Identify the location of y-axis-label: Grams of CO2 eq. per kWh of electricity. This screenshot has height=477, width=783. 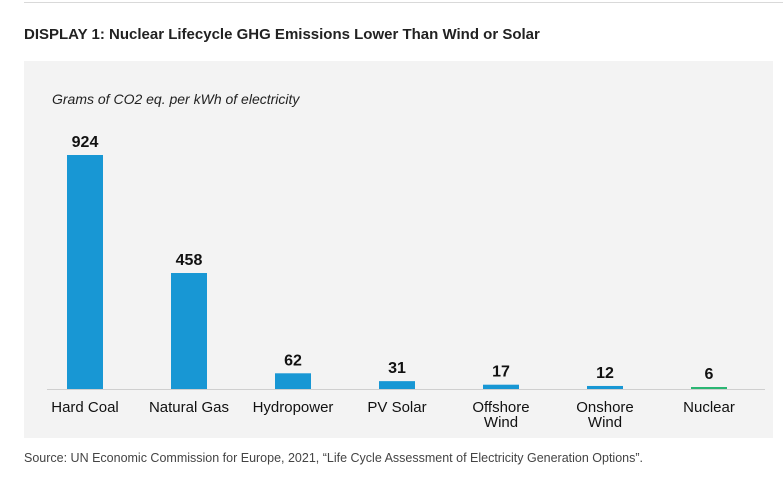
(176, 99).